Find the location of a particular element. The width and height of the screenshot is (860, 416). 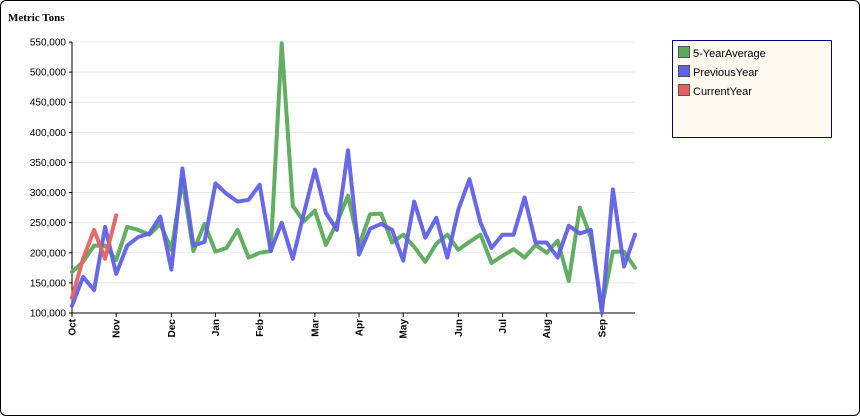

y-tick-label: 450,000 is located at coordinates (48, 103).